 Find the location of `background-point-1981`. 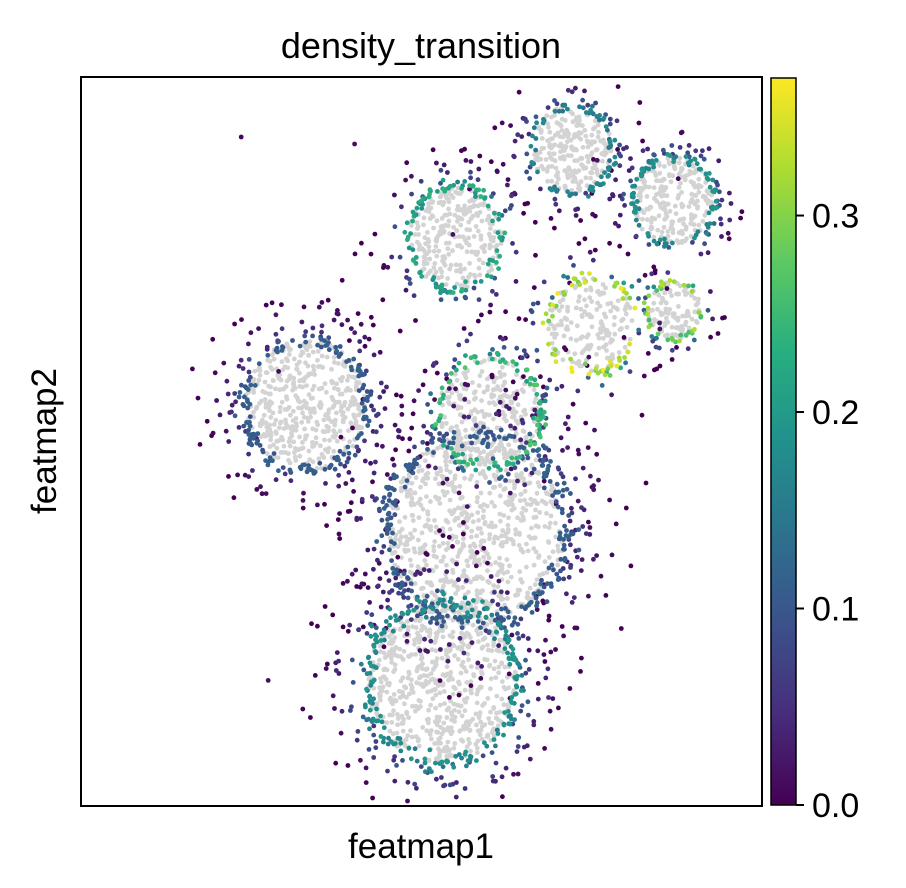

background-point-1981 is located at coordinates (481, 592).